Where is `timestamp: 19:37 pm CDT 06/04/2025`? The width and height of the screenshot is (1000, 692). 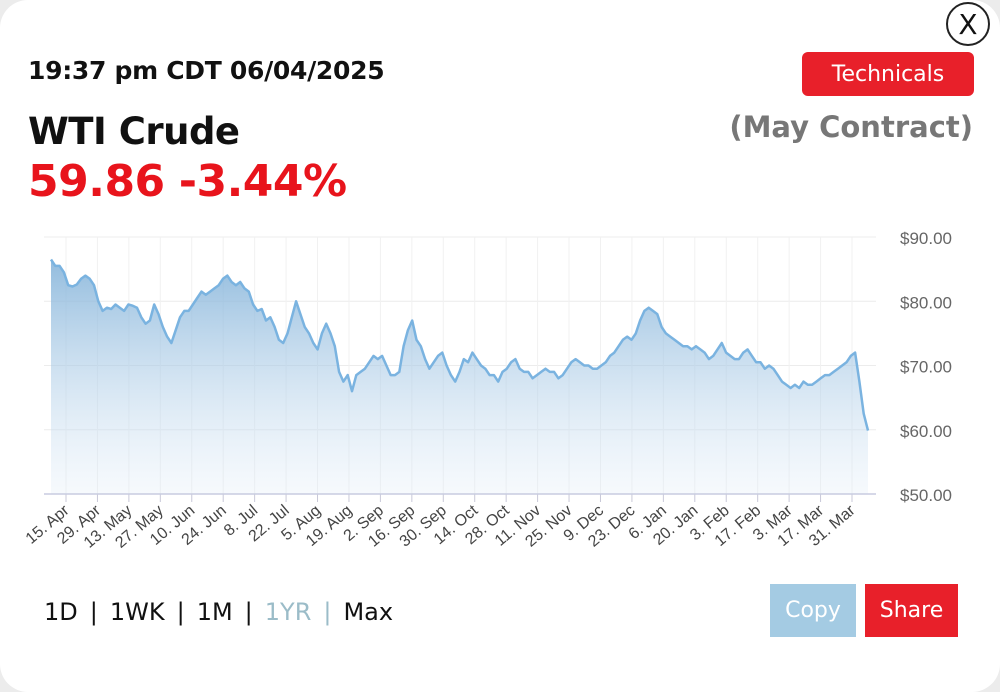 timestamp: 19:37 pm CDT 06/04/2025 is located at coordinates (206, 70).